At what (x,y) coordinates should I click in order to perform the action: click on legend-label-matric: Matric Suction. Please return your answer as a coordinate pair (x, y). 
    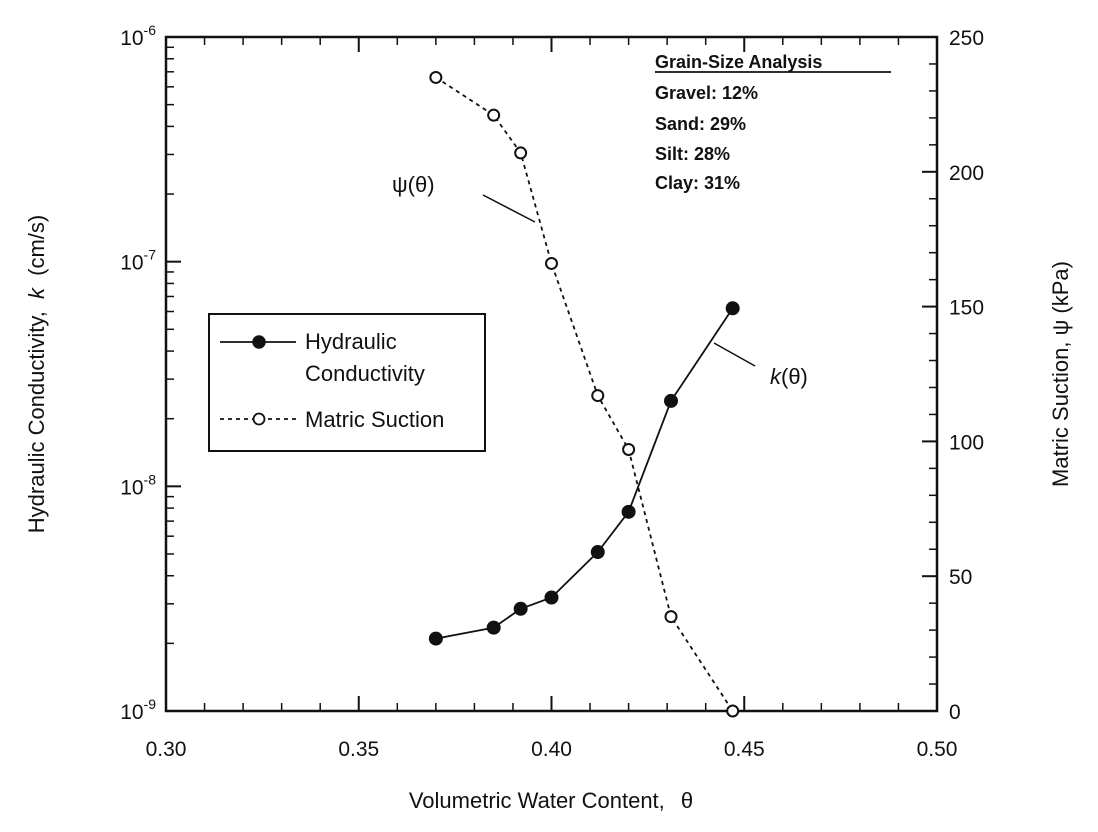
    Looking at the image, I should click on (374, 419).